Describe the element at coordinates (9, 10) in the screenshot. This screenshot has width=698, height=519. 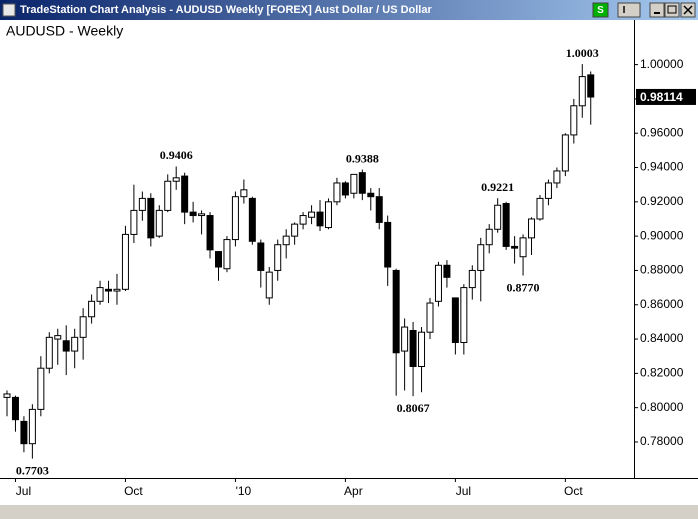
I see `app-icon` at that location.